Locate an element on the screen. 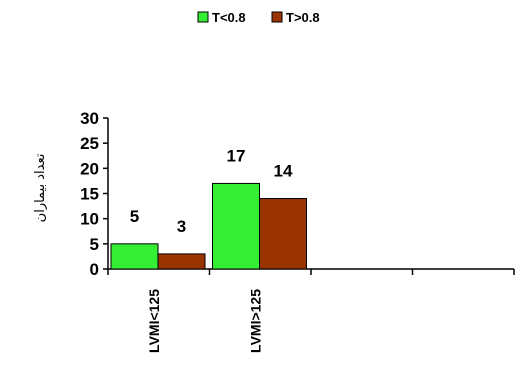 Image resolution: width=516 pixels, height=389 pixels. y-tick-label: 5 is located at coordinates (94, 244).